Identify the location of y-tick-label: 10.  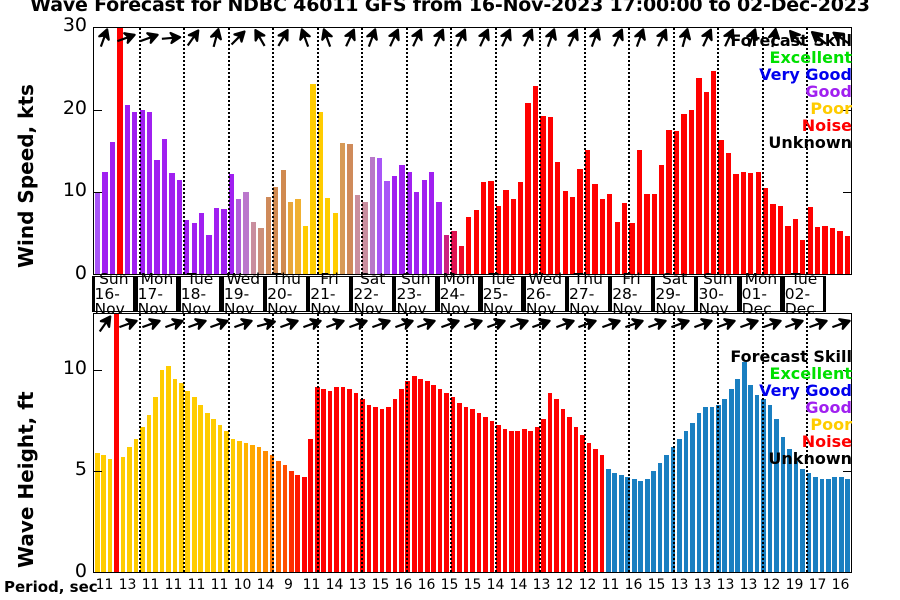
(74, 190).